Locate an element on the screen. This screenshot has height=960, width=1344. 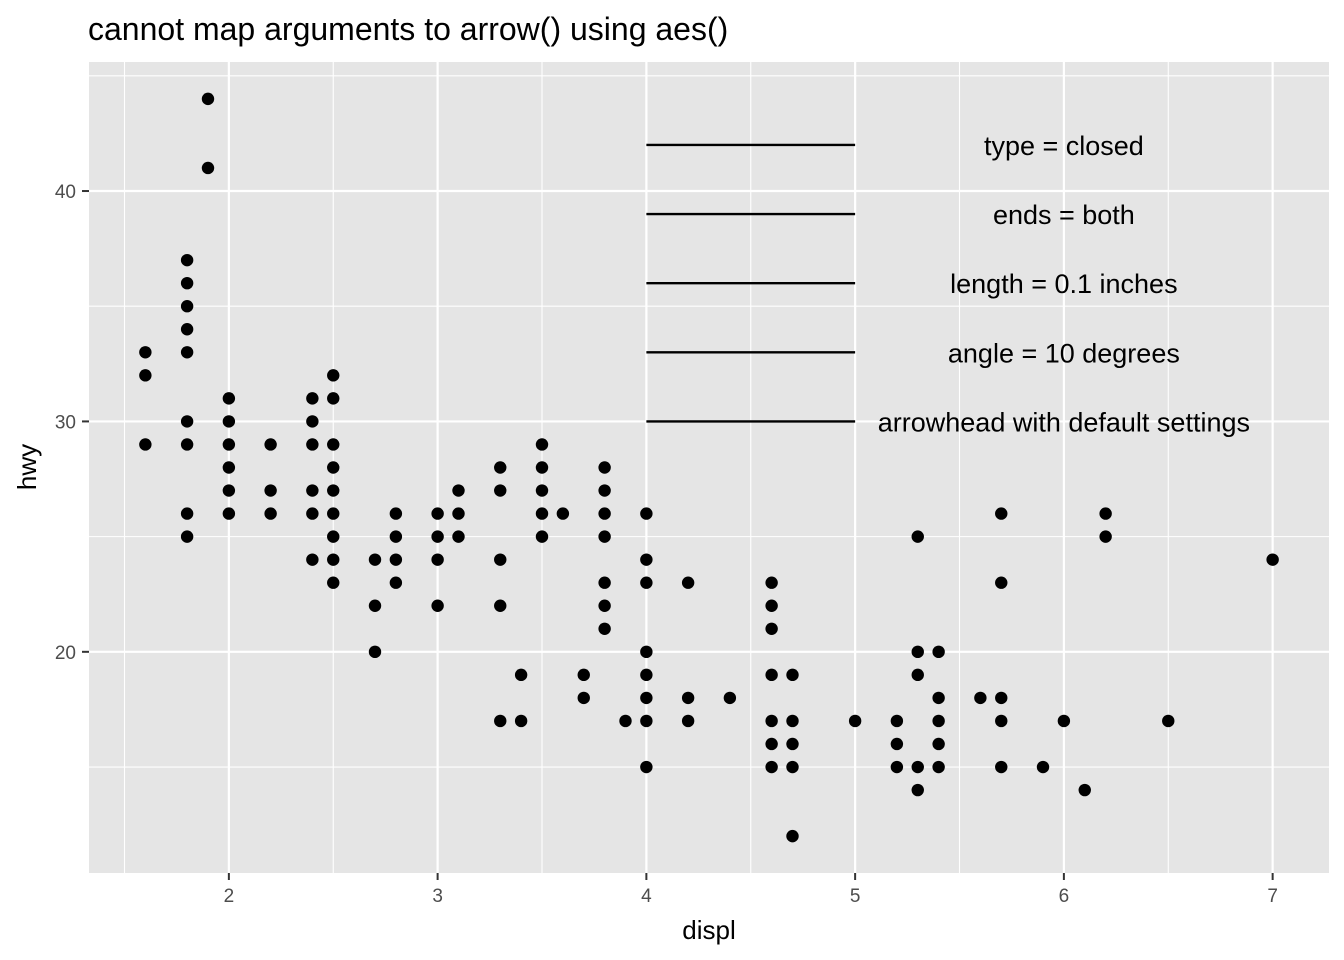
y-tick-label: 30 is located at coordinates (65, 422).